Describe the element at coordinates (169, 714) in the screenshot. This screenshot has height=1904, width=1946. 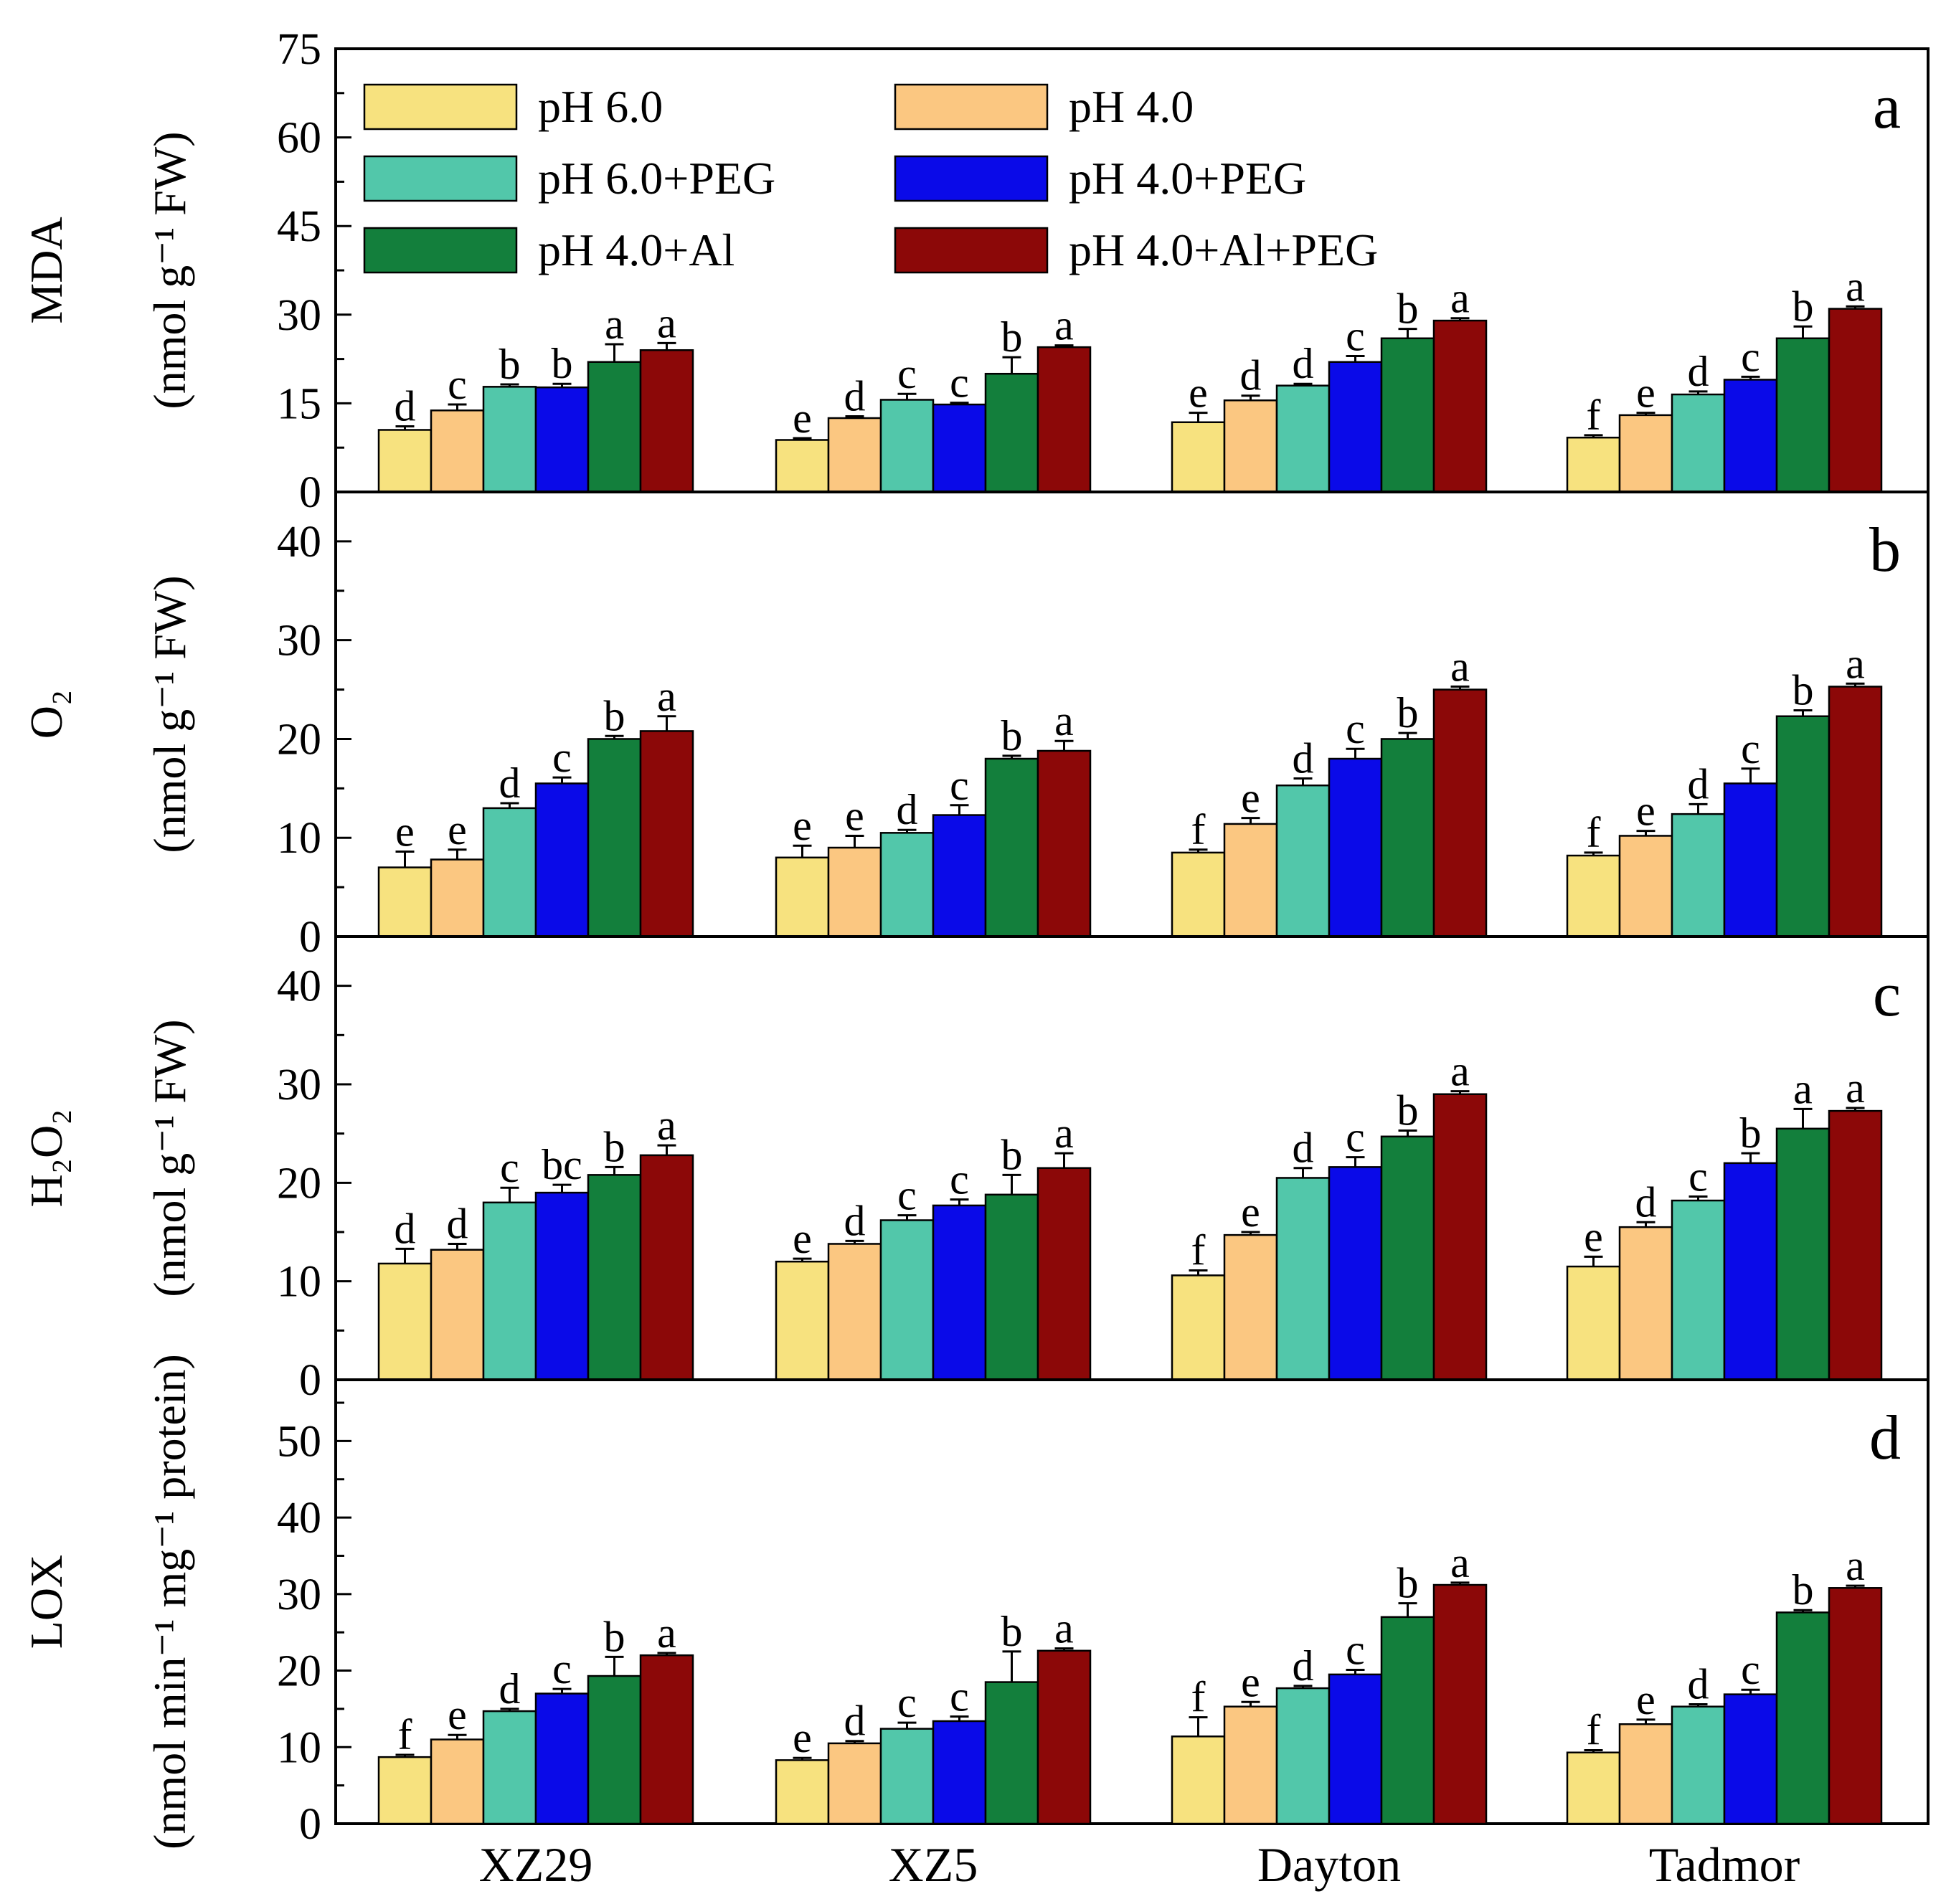
I see `y-axis-label-line2: (nmol g⁻¹ FW)` at that location.